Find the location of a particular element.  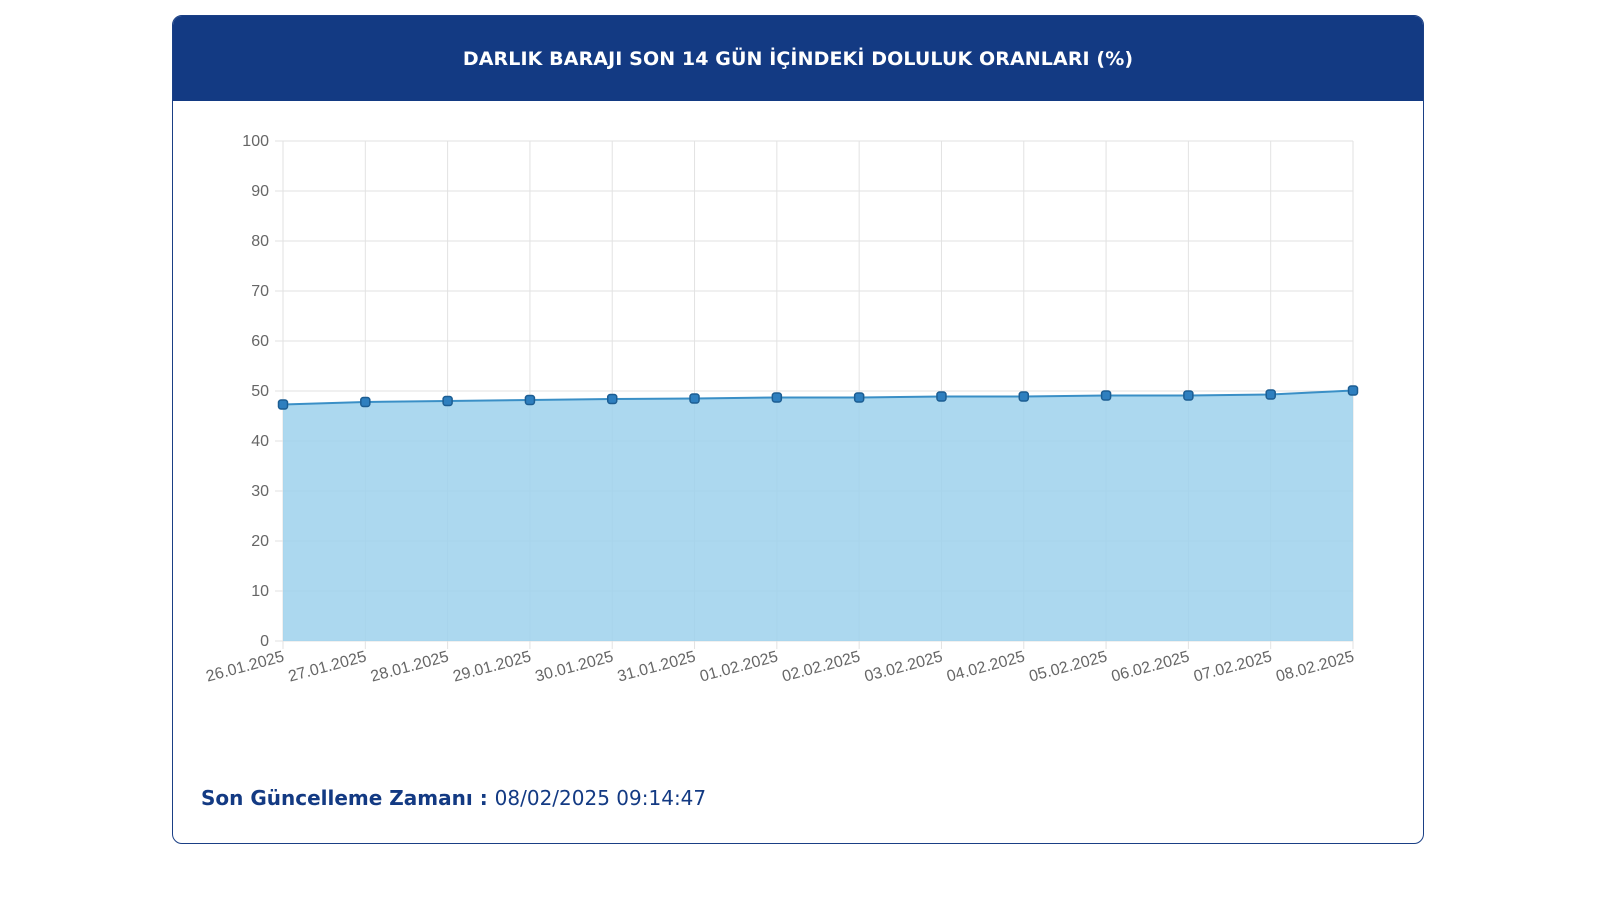

series-line is located at coordinates (818, 397).